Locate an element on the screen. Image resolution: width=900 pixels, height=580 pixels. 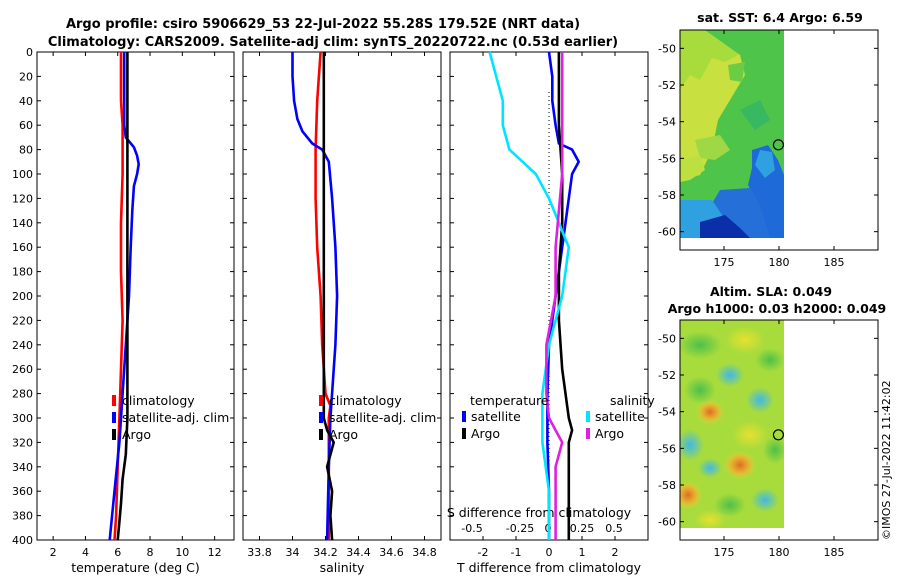
sla-map-title-line-1: Altim. SLA: 0.049 is located at coordinates (771, 291).